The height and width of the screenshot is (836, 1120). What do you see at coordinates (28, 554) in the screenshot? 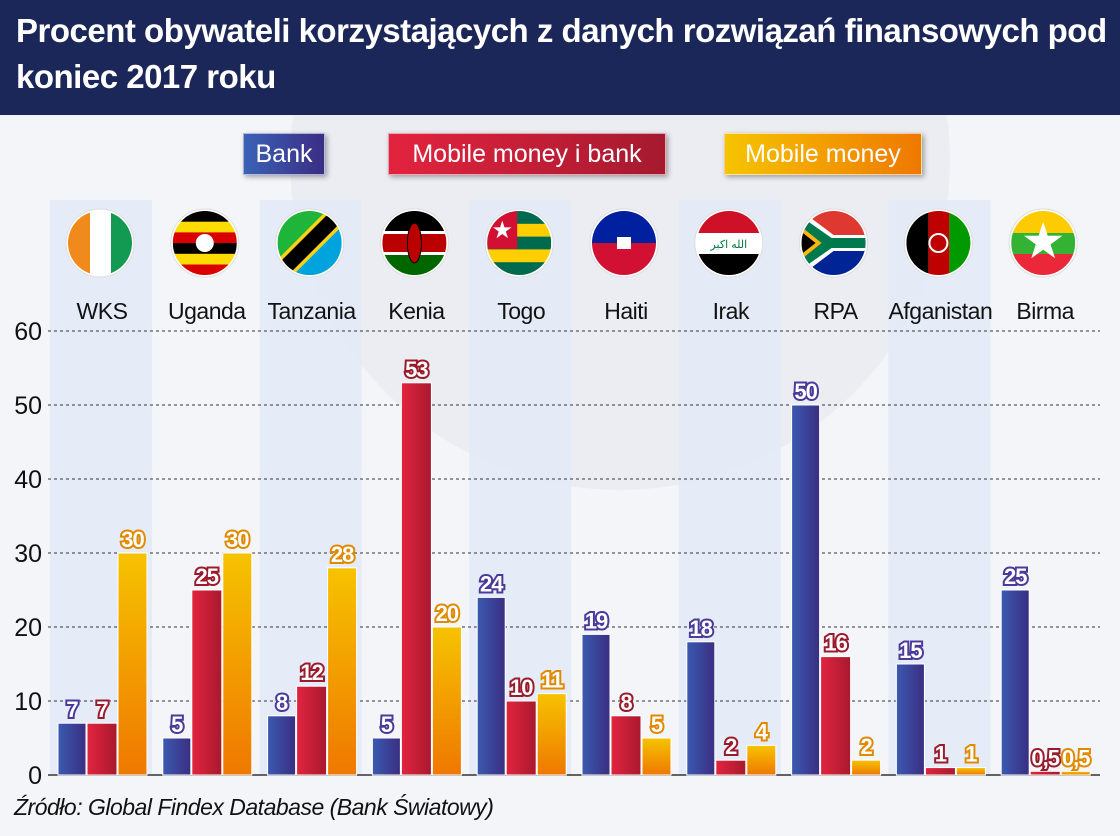
I see `y-tick-label: 30` at bounding box center [28, 554].